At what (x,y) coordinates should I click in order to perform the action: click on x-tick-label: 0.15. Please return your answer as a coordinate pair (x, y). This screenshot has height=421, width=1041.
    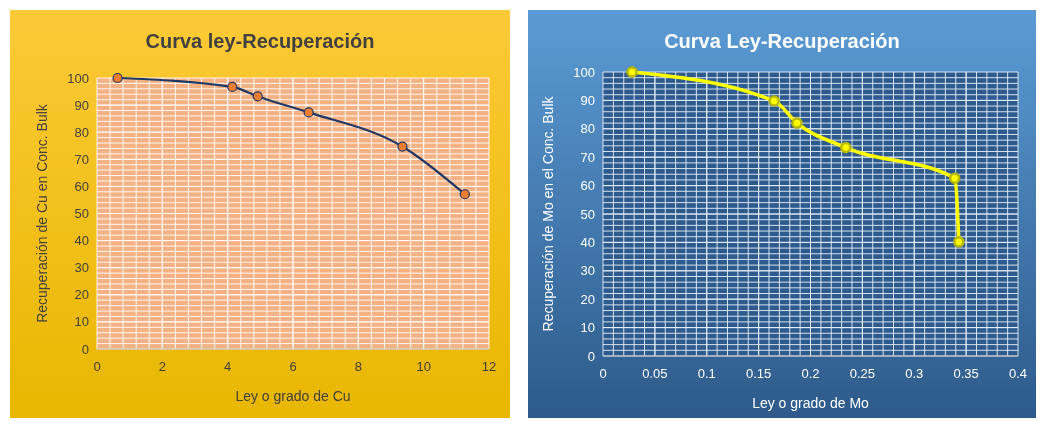
    Looking at the image, I should click on (758, 373).